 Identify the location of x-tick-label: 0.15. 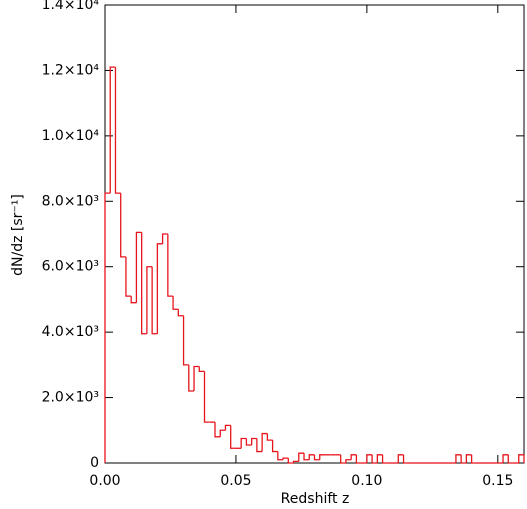
(497, 481).